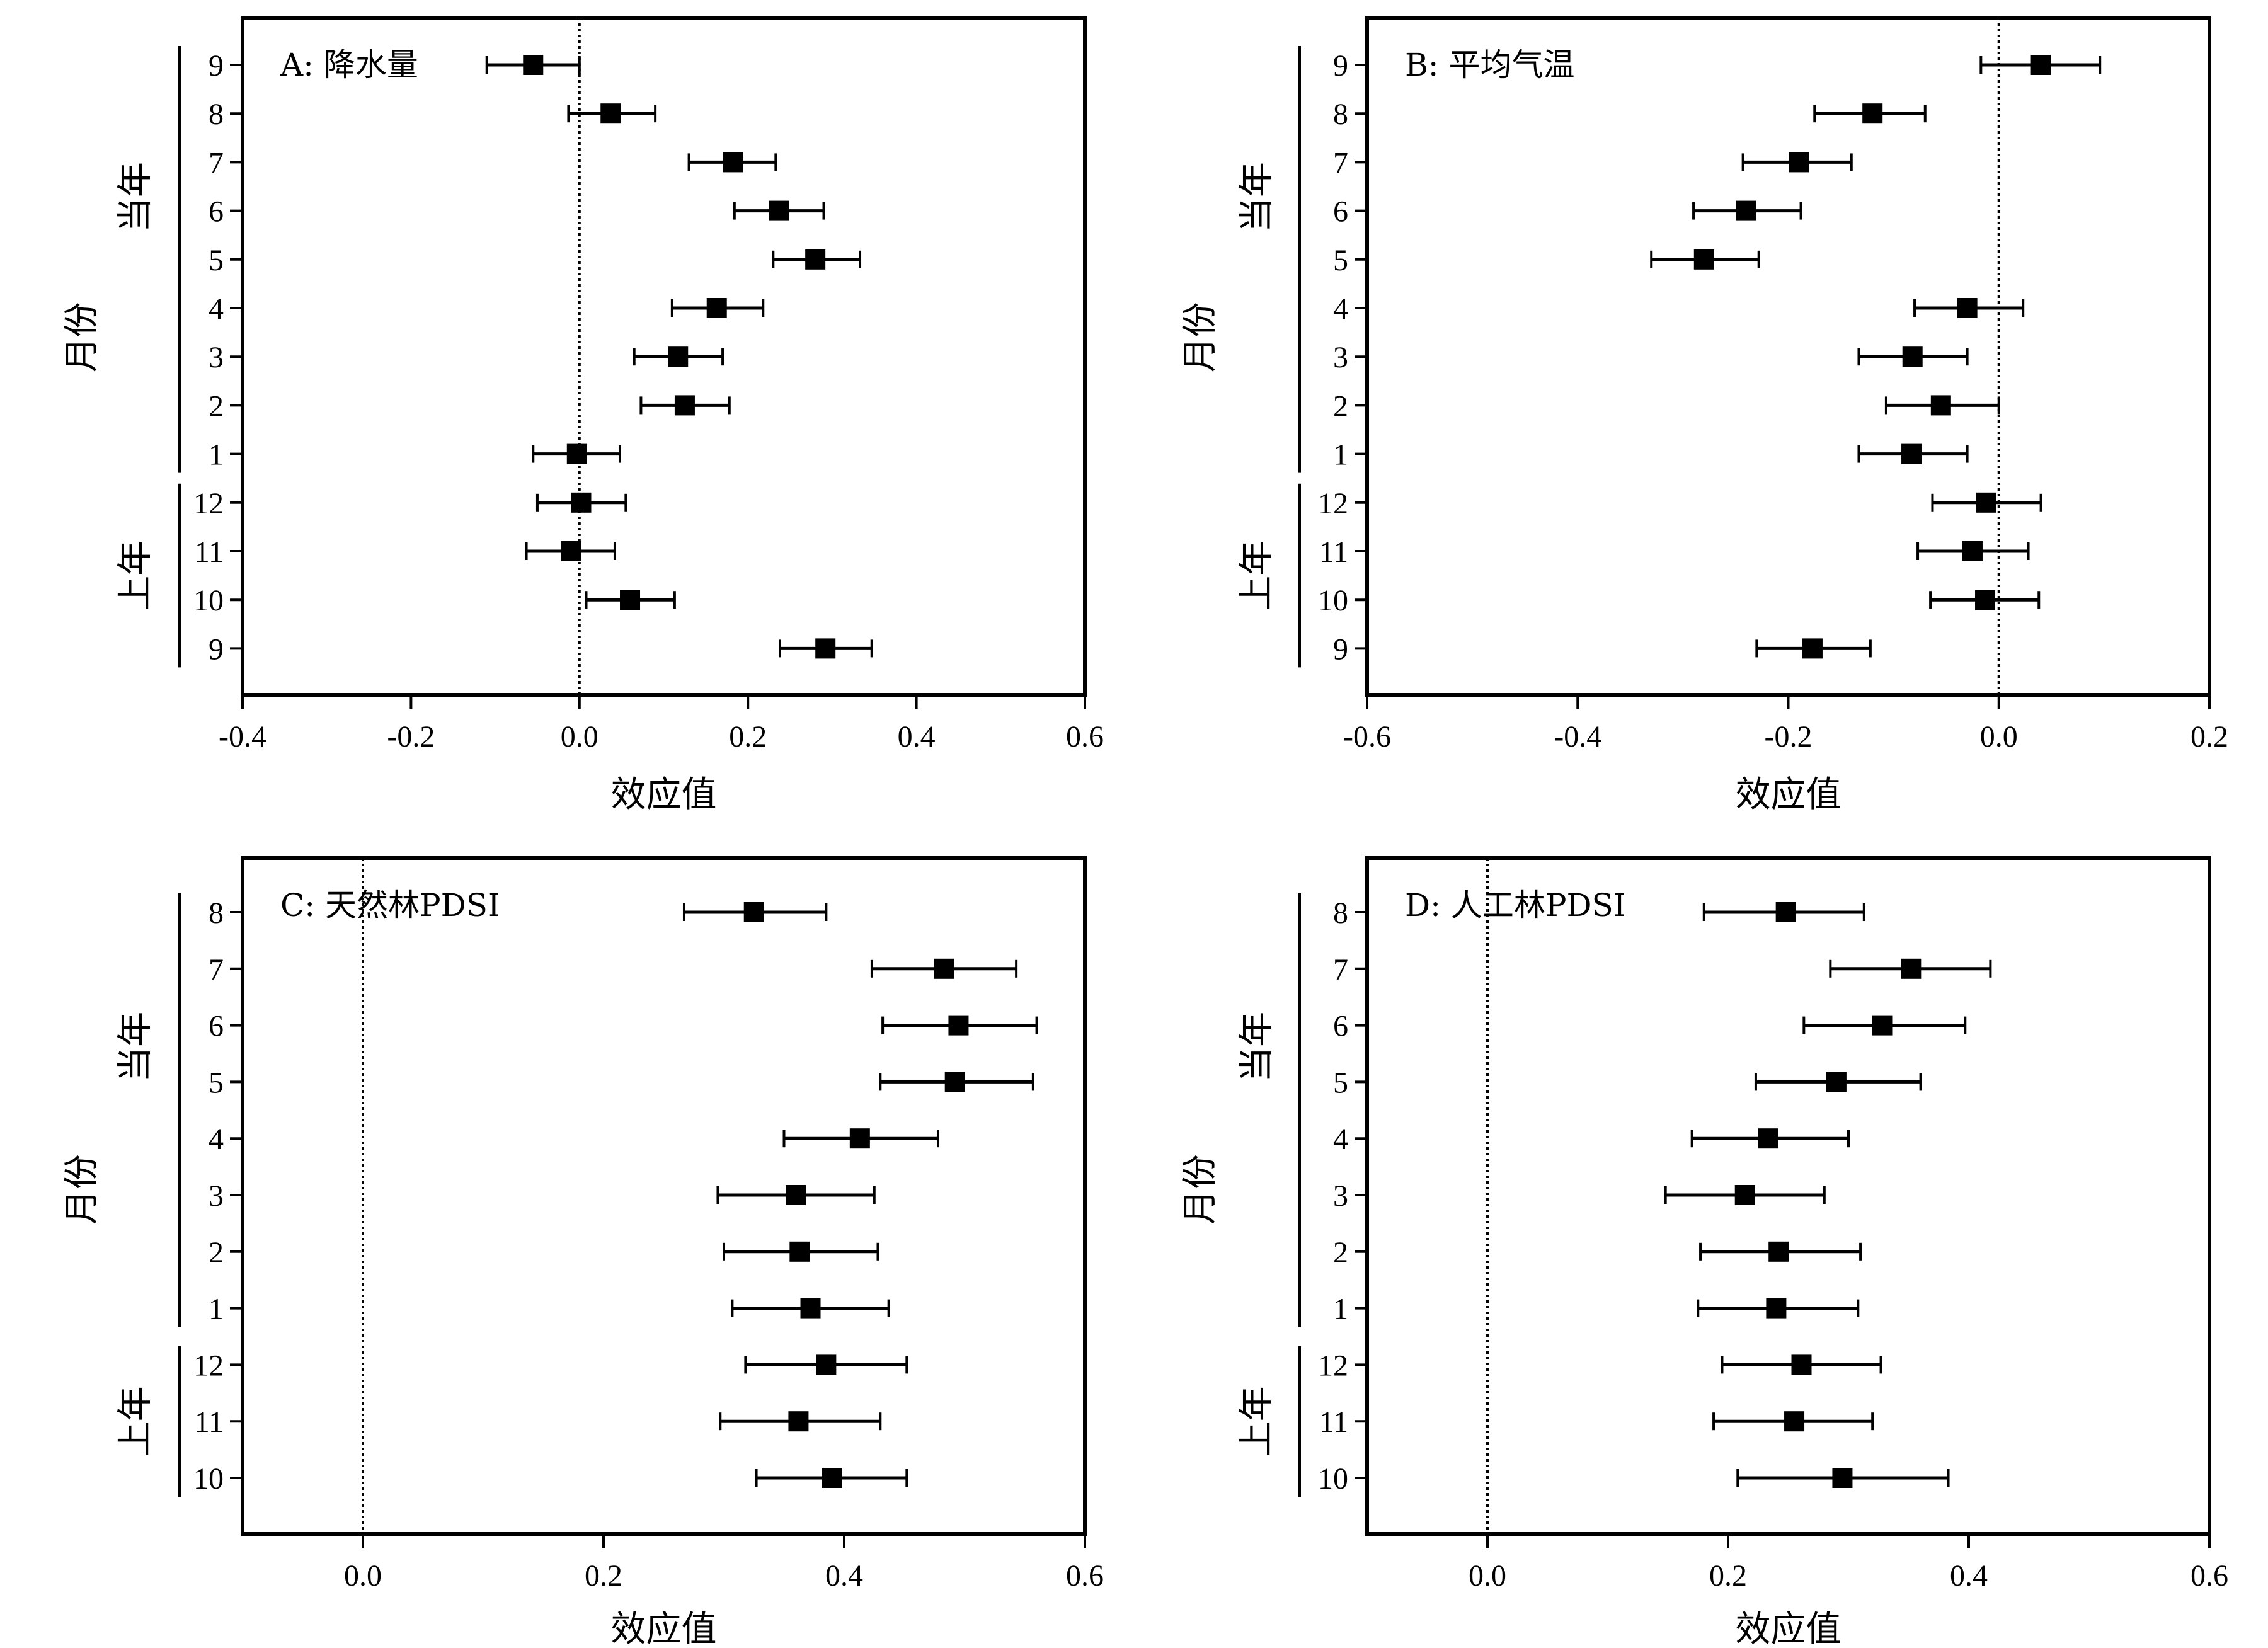 The image size is (2268, 1648). What do you see at coordinates (216, 406) in the screenshot?
I see `y-tick-label-a: 2` at bounding box center [216, 406].